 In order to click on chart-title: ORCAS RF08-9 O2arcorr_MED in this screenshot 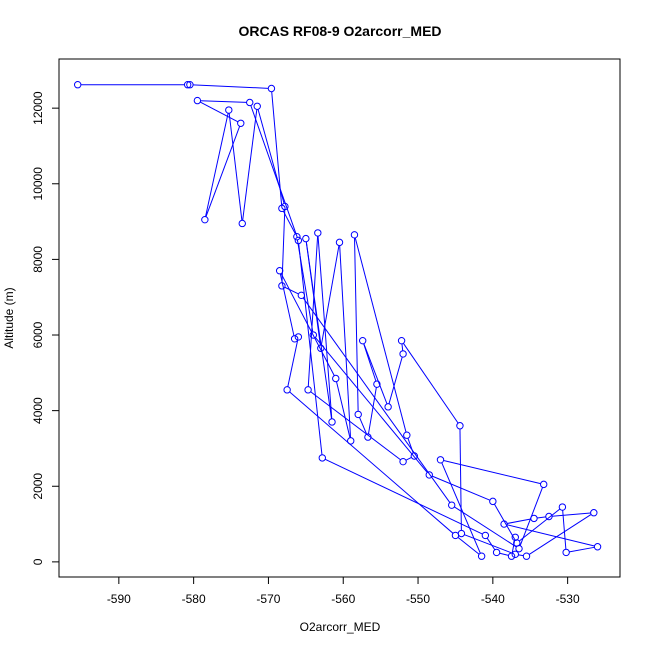, I will do `click(339, 31)`.